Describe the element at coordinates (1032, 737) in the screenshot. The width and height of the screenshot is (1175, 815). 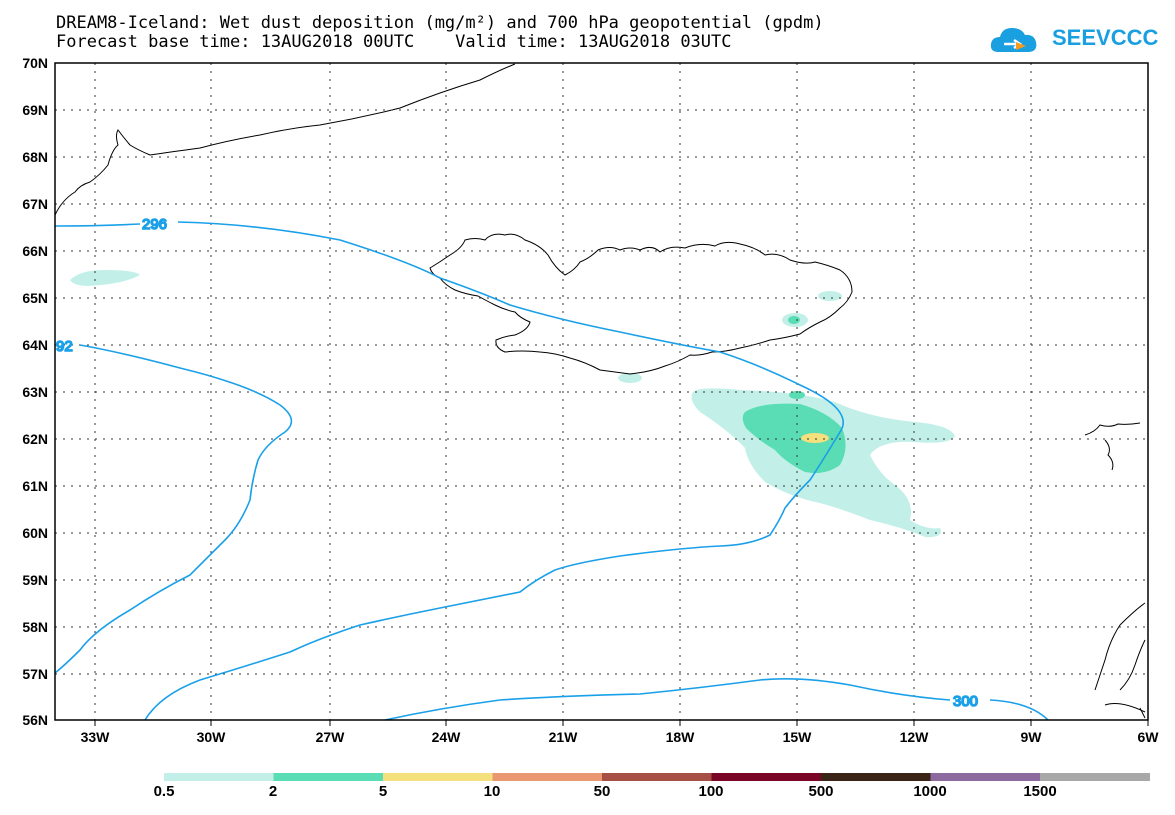
I see `lon-label: 9W` at that location.